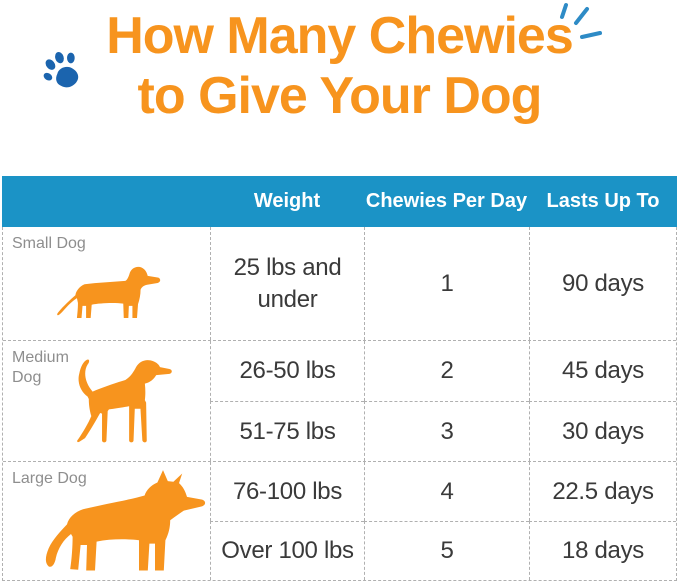 The width and height of the screenshot is (679, 582). Describe the element at coordinates (109, 292) in the screenshot. I see `dachshund-icon` at that location.